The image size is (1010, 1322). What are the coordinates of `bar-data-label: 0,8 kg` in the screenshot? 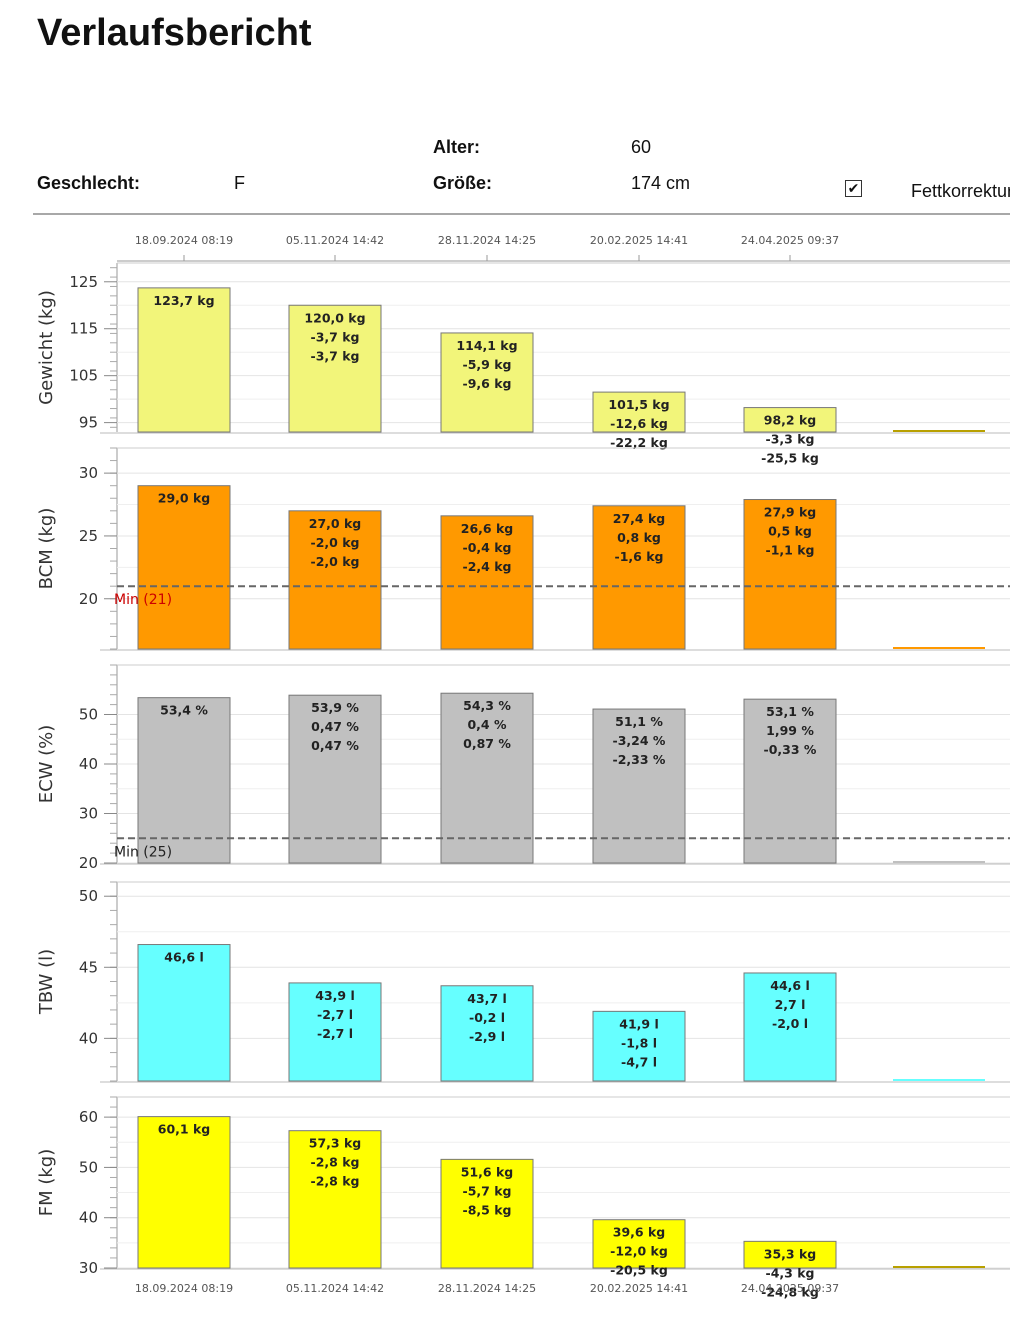 It's located at (639, 537).